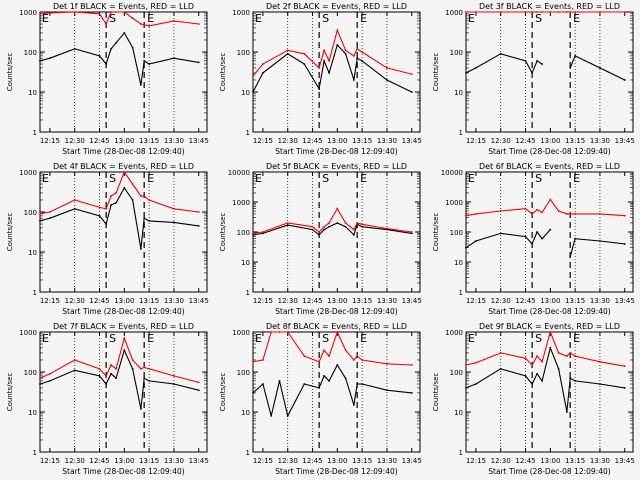 The height and width of the screenshot is (480, 640). Describe the element at coordinates (248, 133) in the screenshot. I see `y-tick-label: 1` at that location.